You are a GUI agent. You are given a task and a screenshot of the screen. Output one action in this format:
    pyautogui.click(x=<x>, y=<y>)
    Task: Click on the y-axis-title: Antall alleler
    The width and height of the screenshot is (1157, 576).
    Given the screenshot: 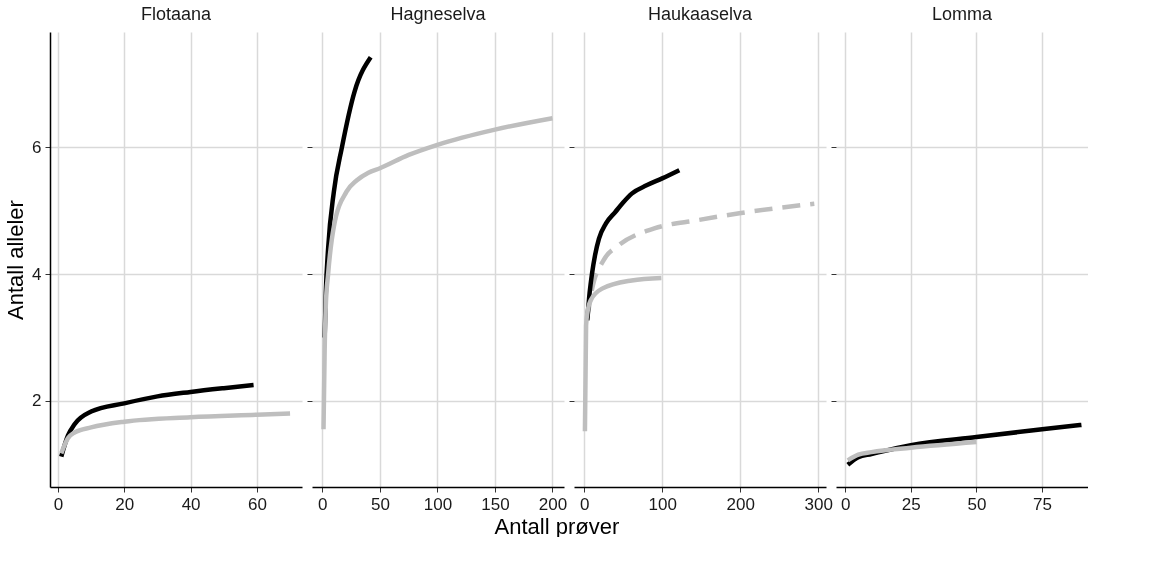 What is the action you would take?
    pyautogui.click(x=16, y=260)
    